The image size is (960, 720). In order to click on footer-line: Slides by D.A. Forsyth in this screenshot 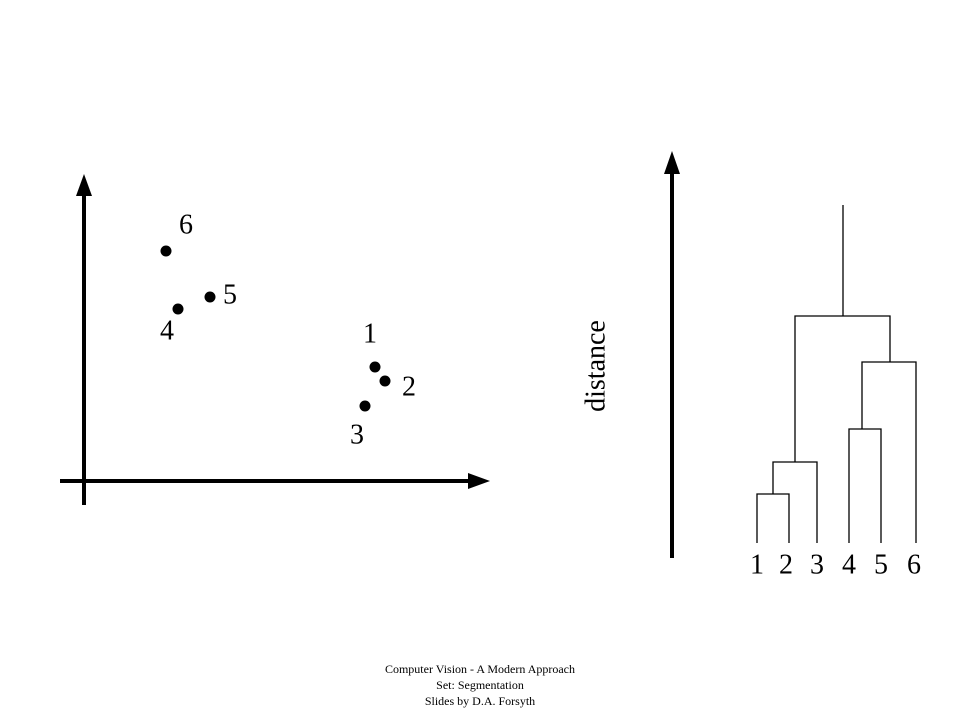, I will do `click(480, 701)`.